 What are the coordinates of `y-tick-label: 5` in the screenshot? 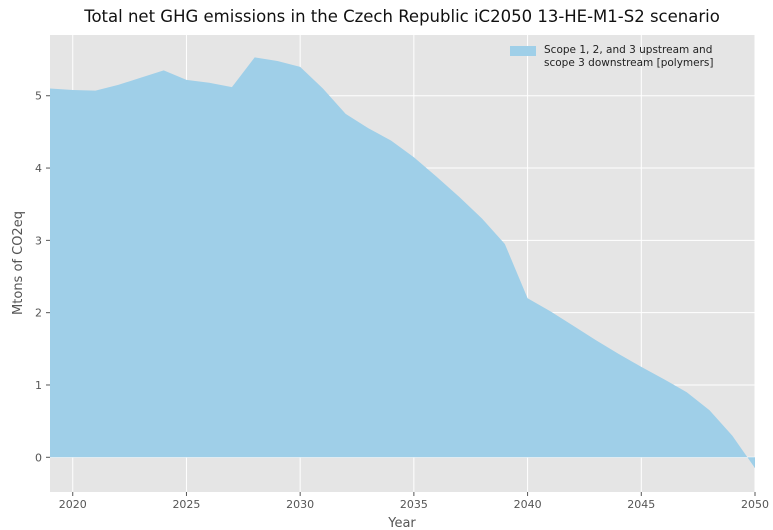 It's located at (38, 96).